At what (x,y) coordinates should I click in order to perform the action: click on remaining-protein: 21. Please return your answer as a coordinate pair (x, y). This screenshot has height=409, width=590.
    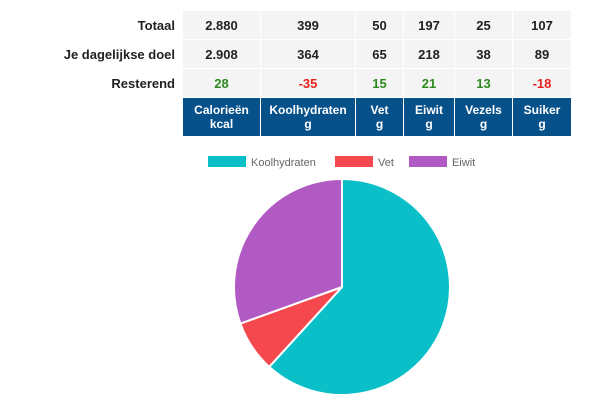
    Looking at the image, I should click on (429, 83).